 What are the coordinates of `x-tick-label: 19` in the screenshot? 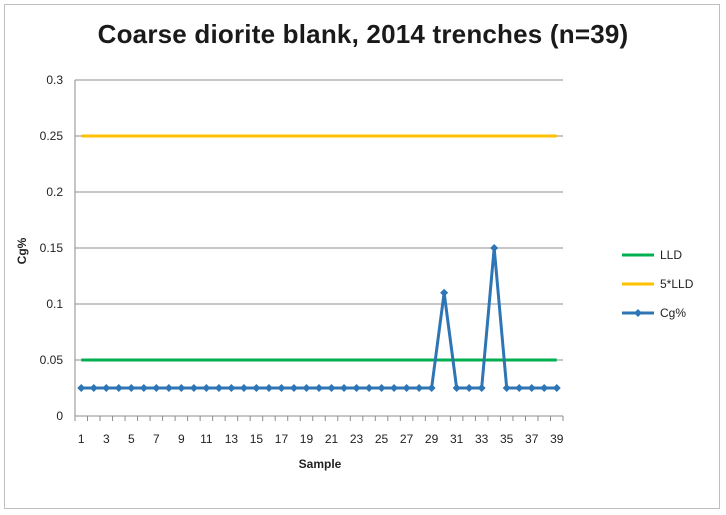 It's located at (307, 439).